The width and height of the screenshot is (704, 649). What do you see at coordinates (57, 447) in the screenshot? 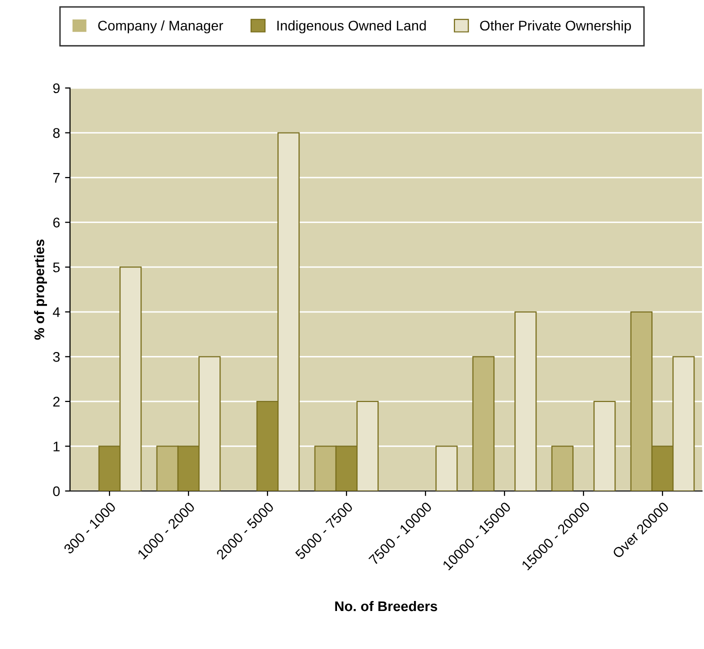
I see `y-tick-label: 1` at bounding box center [57, 447].